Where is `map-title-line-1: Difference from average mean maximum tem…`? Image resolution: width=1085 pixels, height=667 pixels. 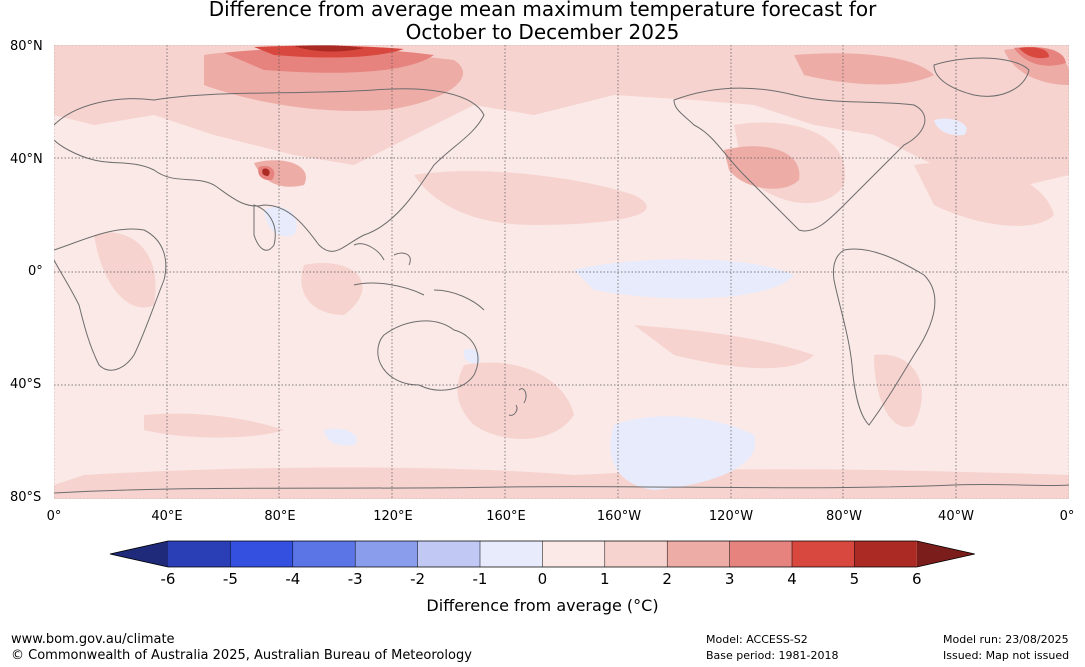
map-title-line-1: Difference from average mean maximum tem… is located at coordinates (542, 10).